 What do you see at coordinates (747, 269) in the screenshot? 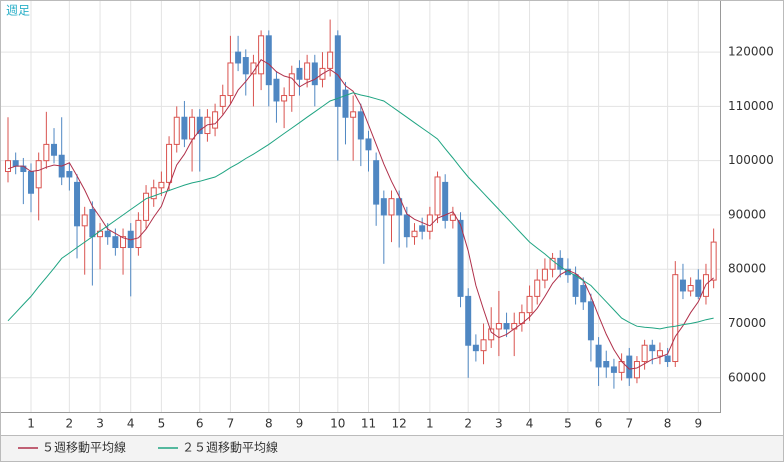
I see `y-tick-label: 80000` at bounding box center [747, 269].